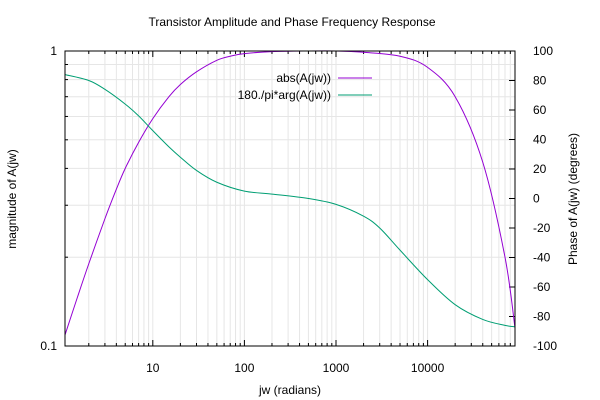 This screenshot has width=600, height=400. What do you see at coordinates (540, 140) in the screenshot?
I see `y2-tick-label: 40` at bounding box center [540, 140].